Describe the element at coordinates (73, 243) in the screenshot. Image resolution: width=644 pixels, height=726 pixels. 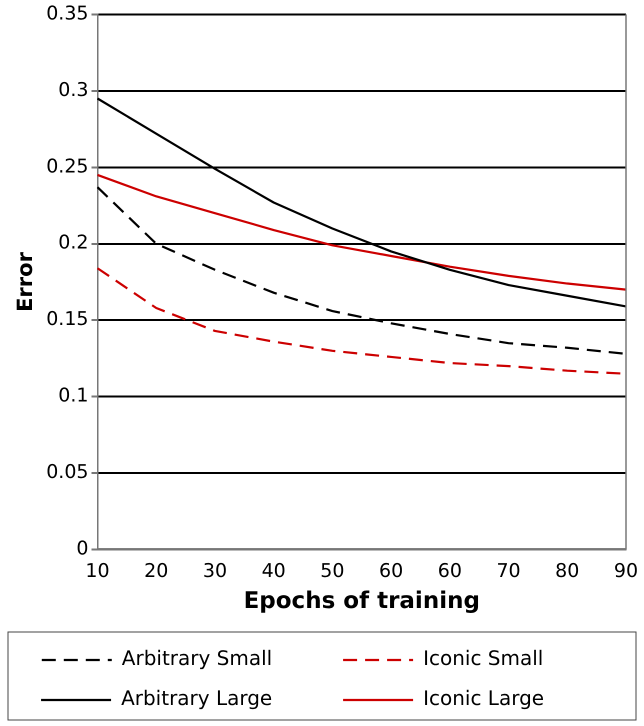
I see `y-tick-label: 0.2` at that location.